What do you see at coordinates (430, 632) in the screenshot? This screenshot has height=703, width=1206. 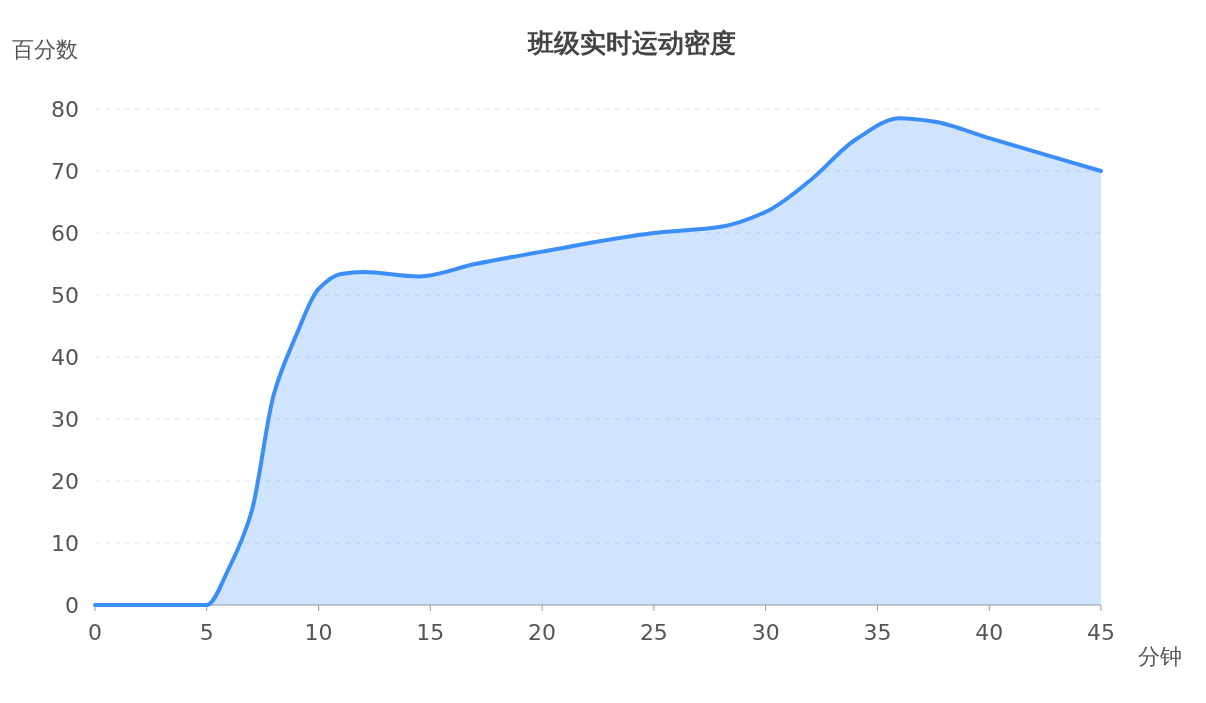 I see `x-tick-label: 15` at bounding box center [430, 632].